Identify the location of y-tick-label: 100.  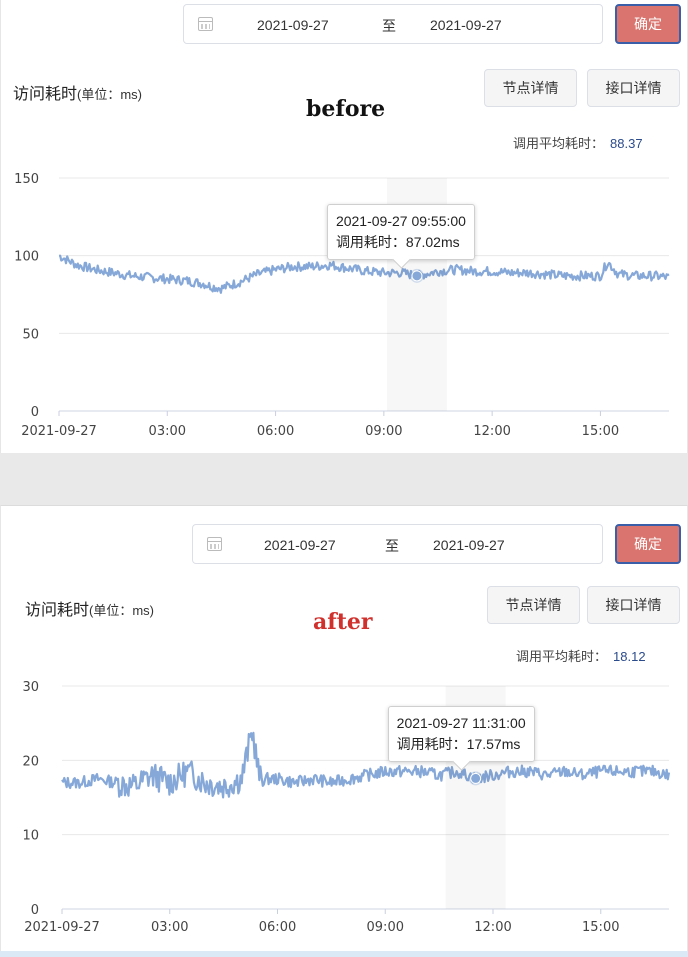
(26, 257).